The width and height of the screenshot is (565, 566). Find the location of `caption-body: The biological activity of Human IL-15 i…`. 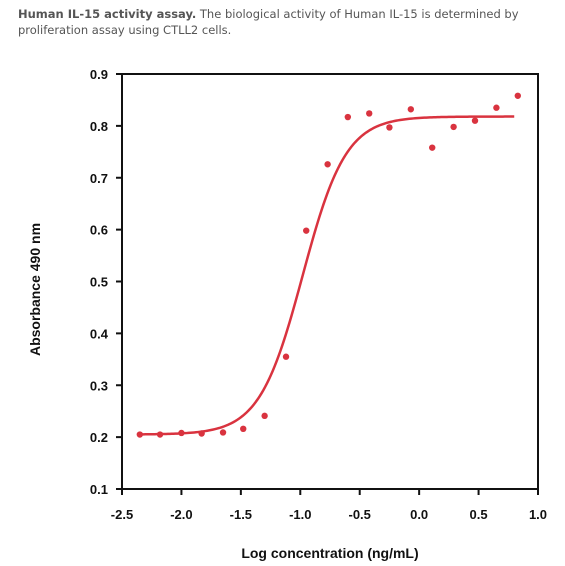

caption-body: The biological activity of Human IL-15 i… is located at coordinates (268, 22).